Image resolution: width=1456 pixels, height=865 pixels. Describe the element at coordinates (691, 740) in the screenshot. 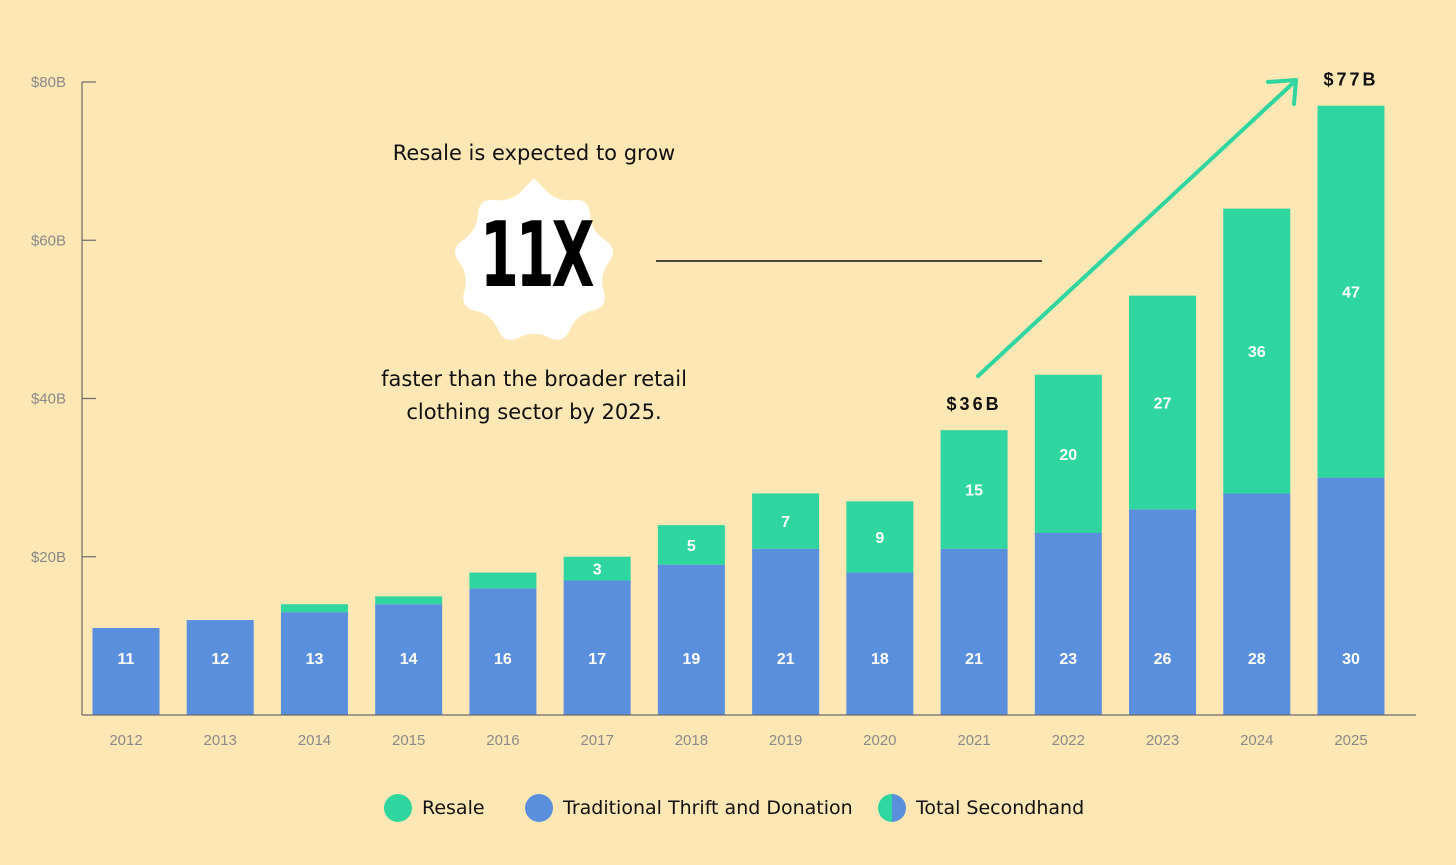

I see `x-tick-label: 2018` at that location.